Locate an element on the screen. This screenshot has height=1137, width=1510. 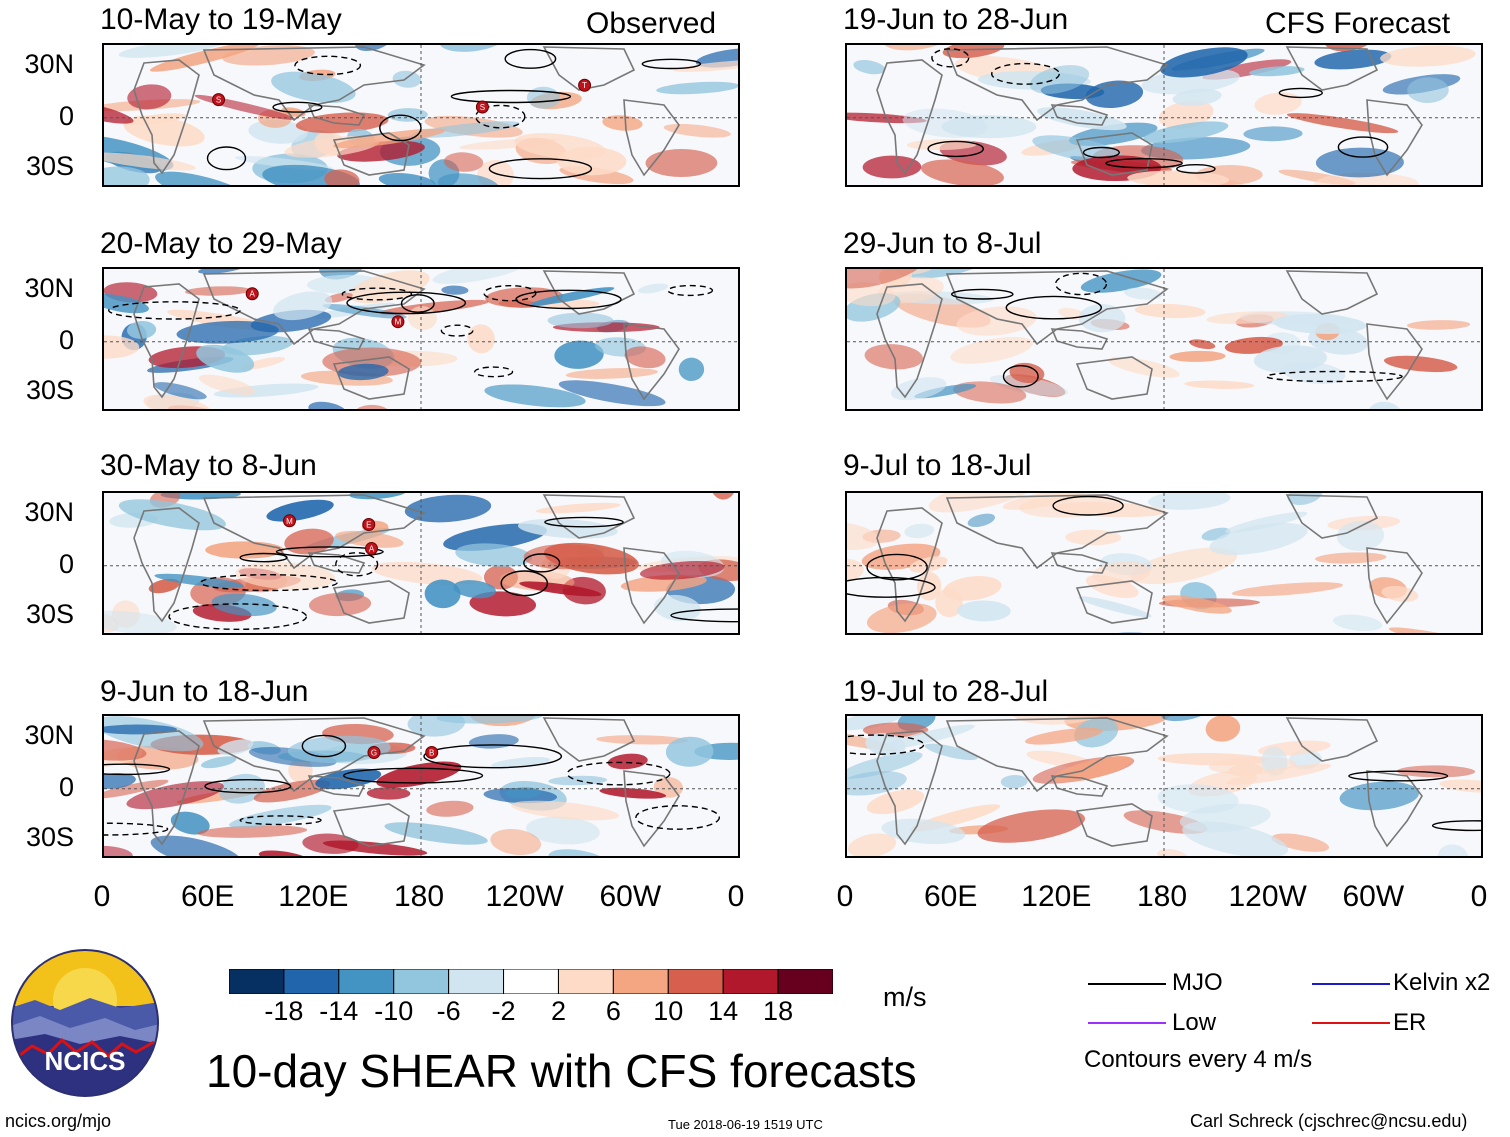
observed-panel-title-4: 9-Jun to 18-Jun is located at coordinates (204, 691).